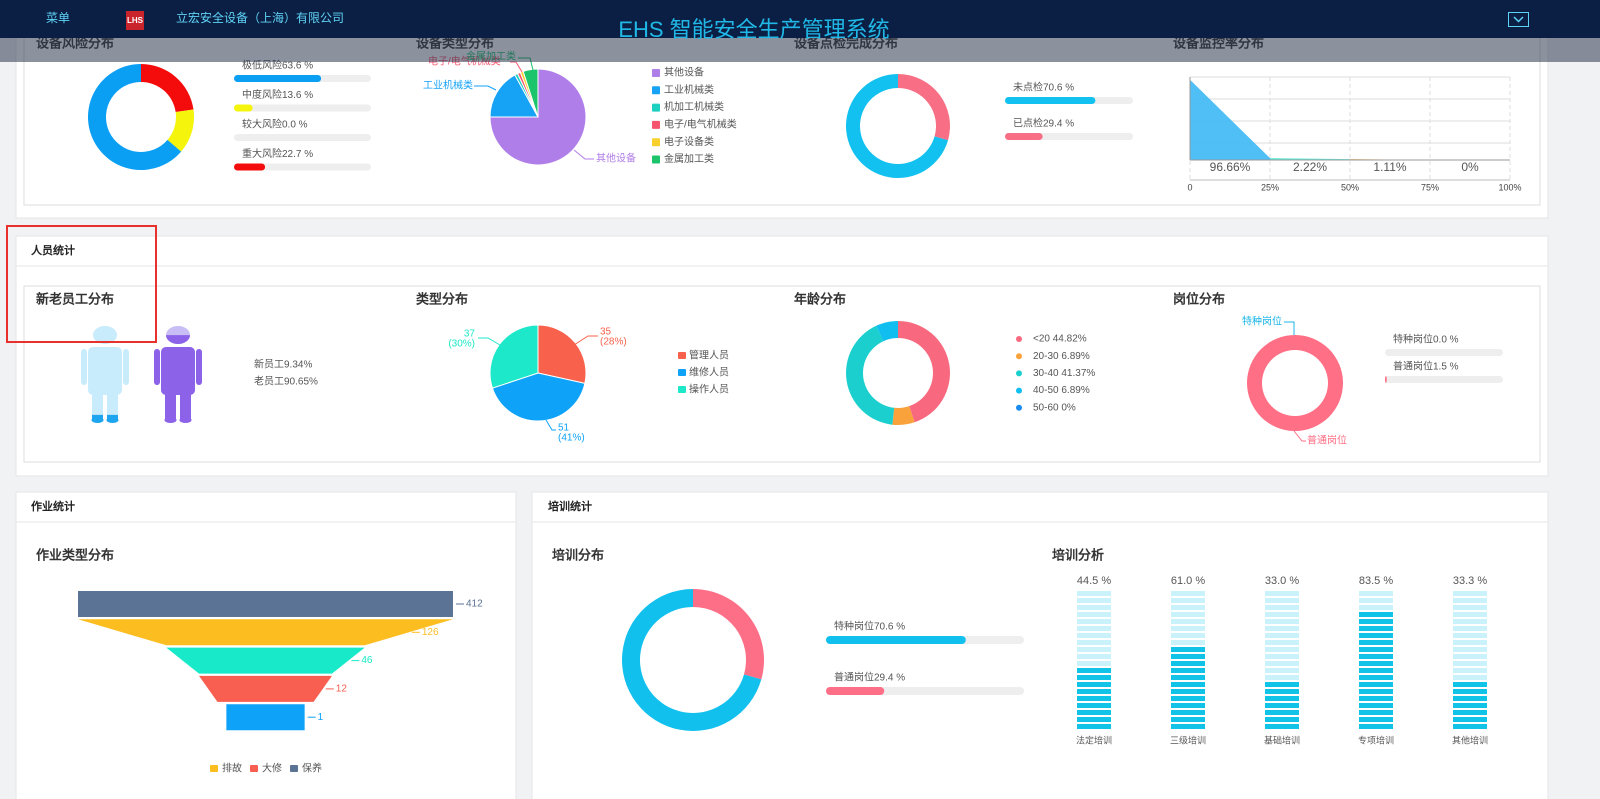  Describe the element at coordinates (312, 768) in the screenshot. I see `legend-label: 保养` at that location.